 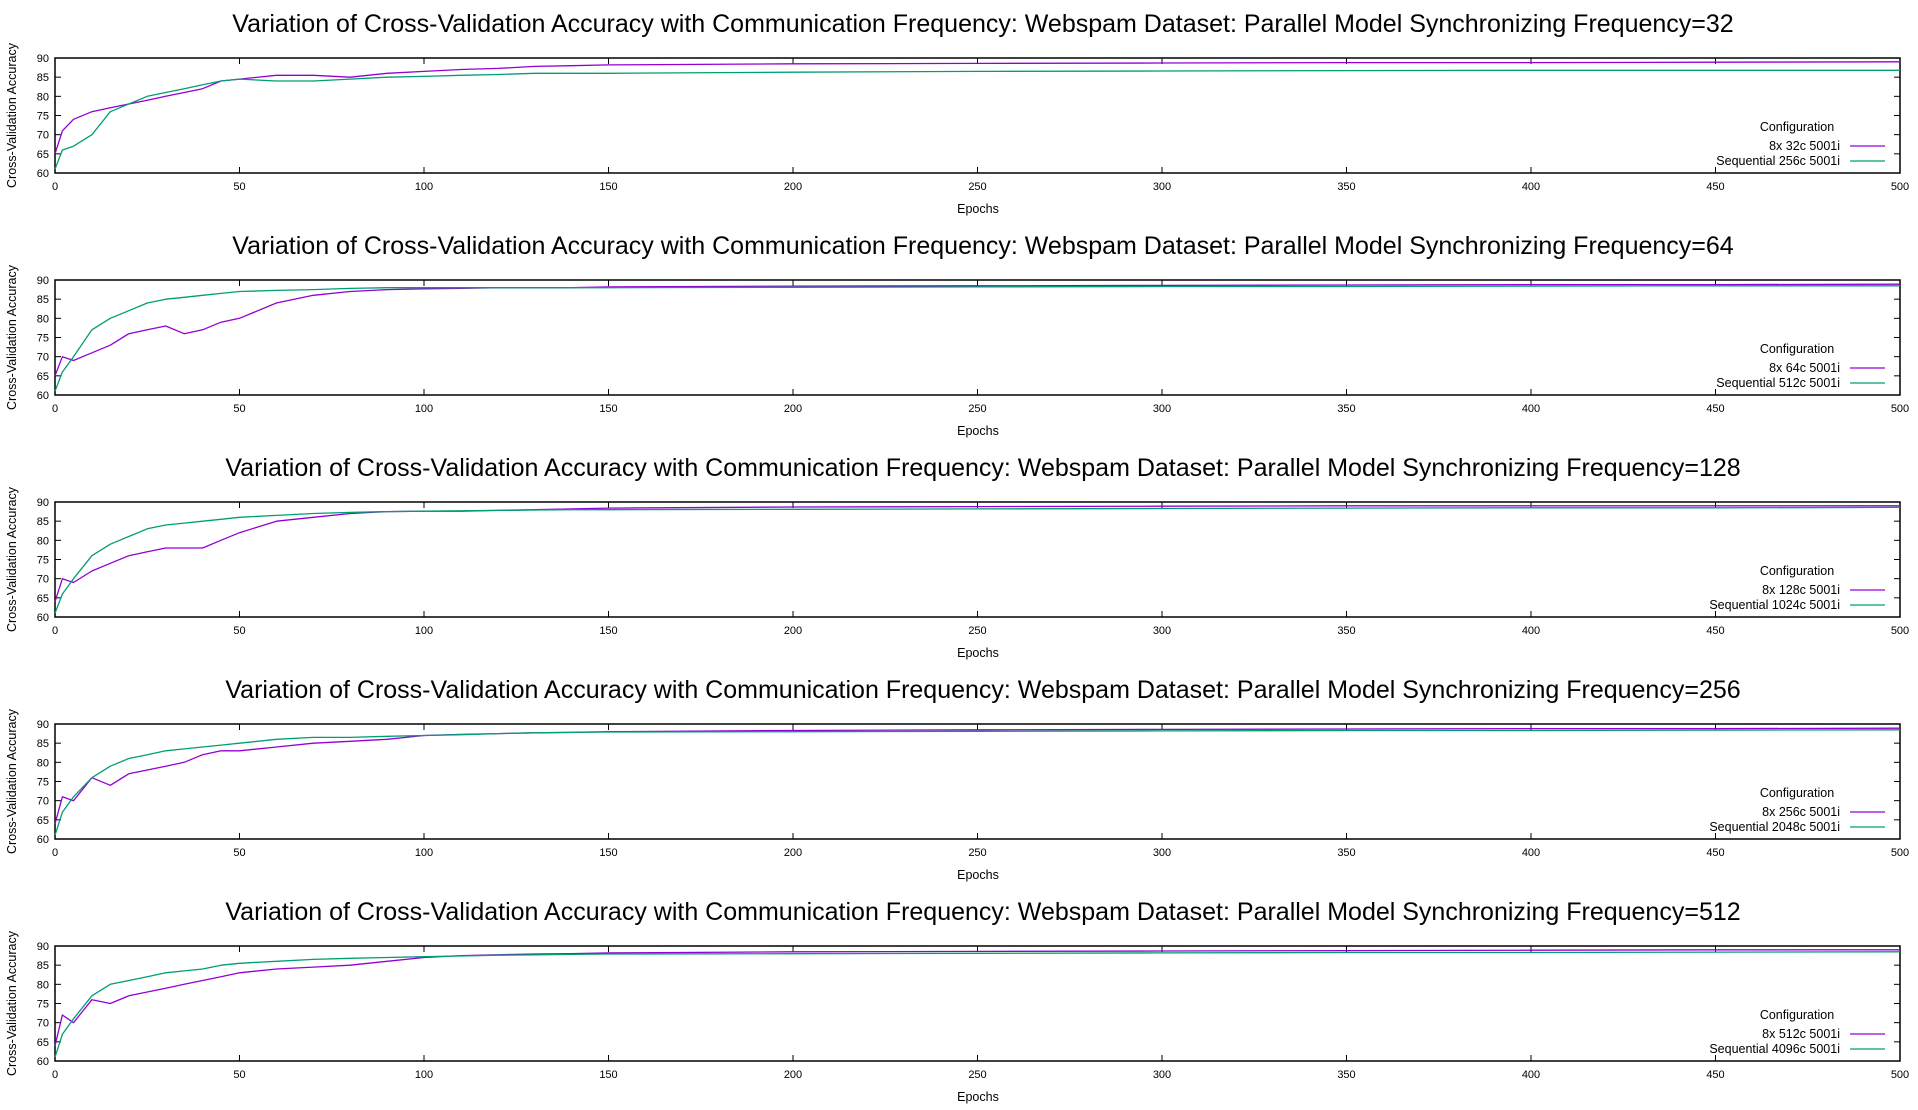 What do you see at coordinates (1804, 146) in the screenshot?
I see `legend-entry-label: 8x 32c 5001i` at bounding box center [1804, 146].